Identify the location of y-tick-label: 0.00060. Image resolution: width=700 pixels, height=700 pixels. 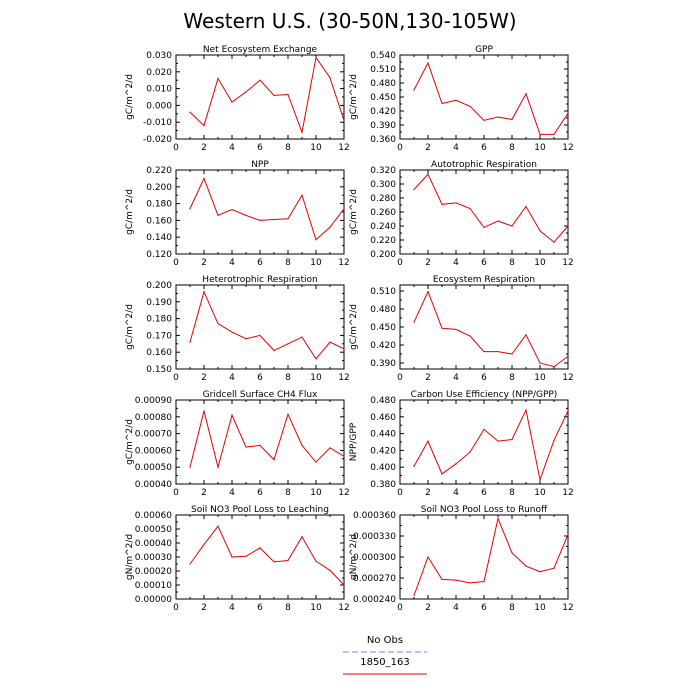
(153, 451).